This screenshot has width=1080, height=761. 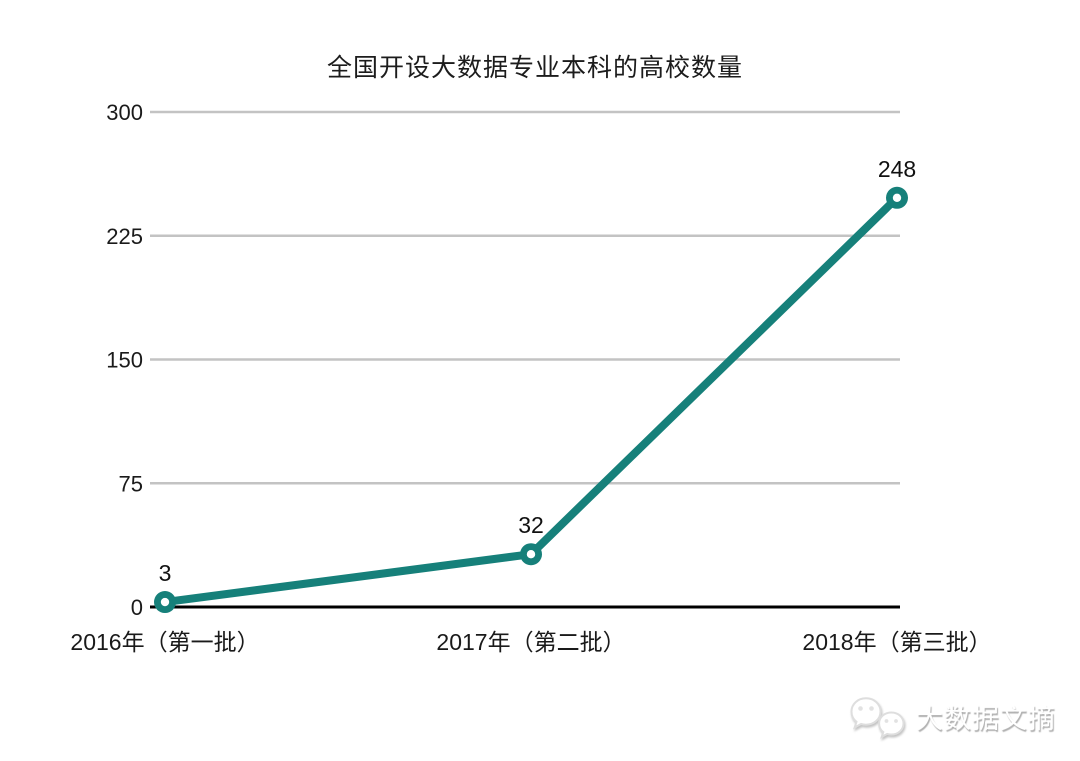 What do you see at coordinates (896, 642) in the screenshot?
I see `x-axis-label: 2018年（第三批）` at bounding box center [896, 642].